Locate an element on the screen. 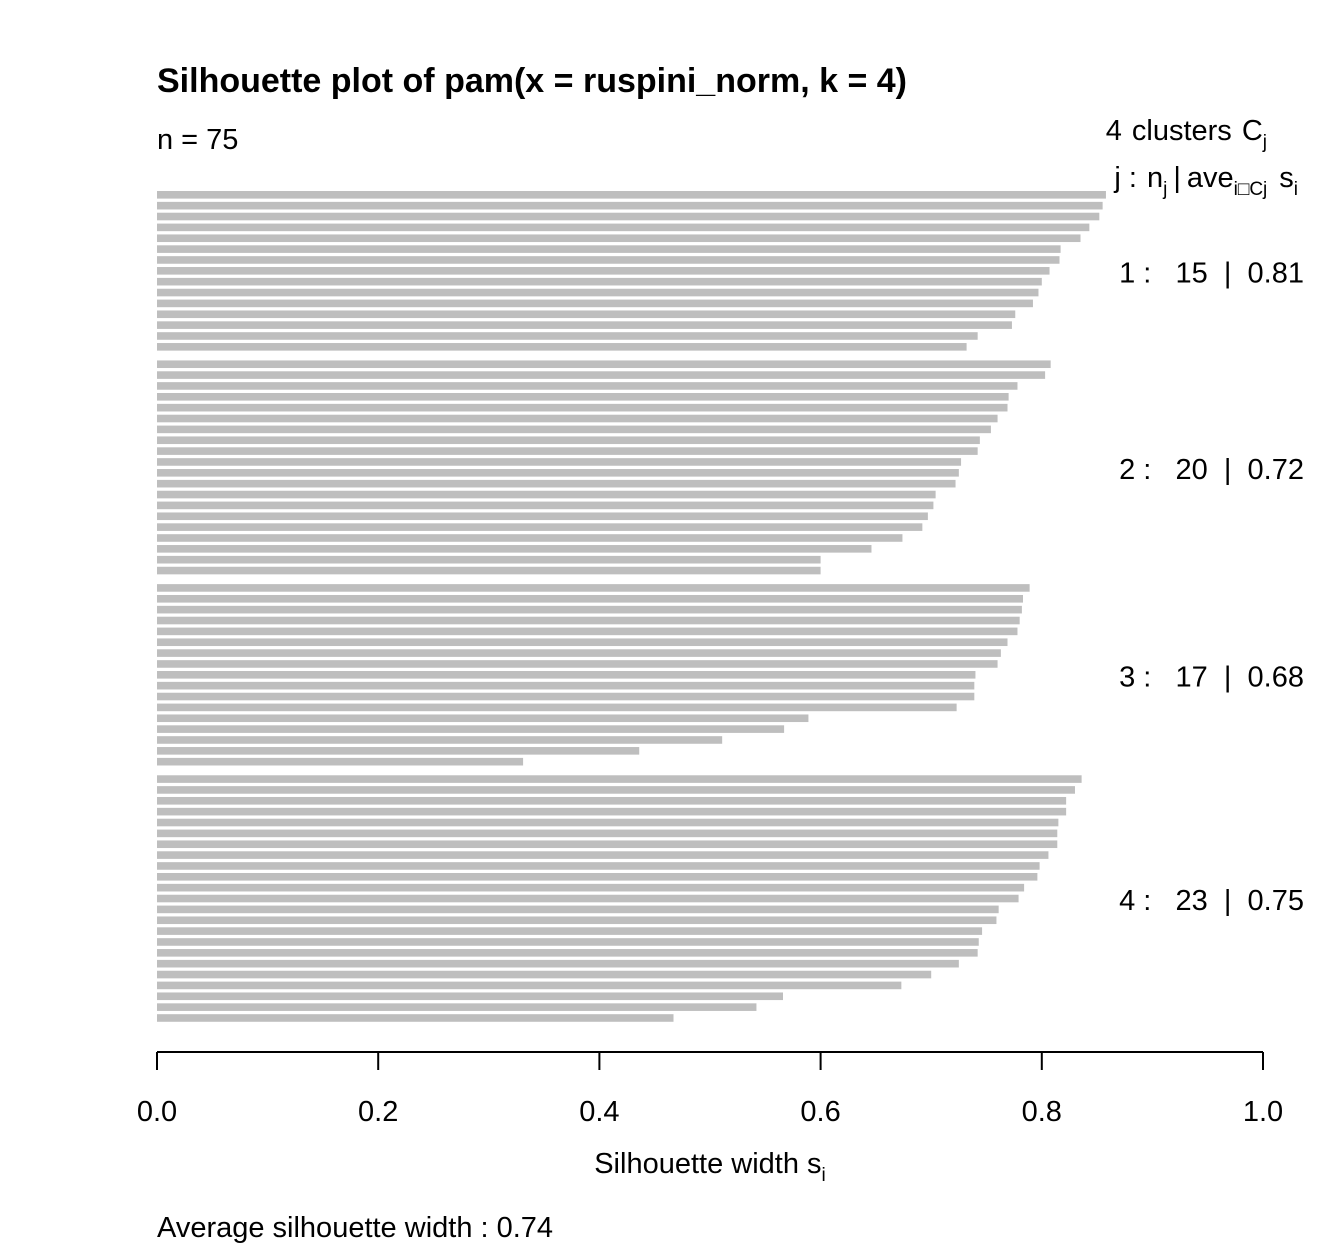 The height and width of the screenshot is (1248, 1344). header-clusters: 4 clusters Cj is located at coordinates (1186, 134).